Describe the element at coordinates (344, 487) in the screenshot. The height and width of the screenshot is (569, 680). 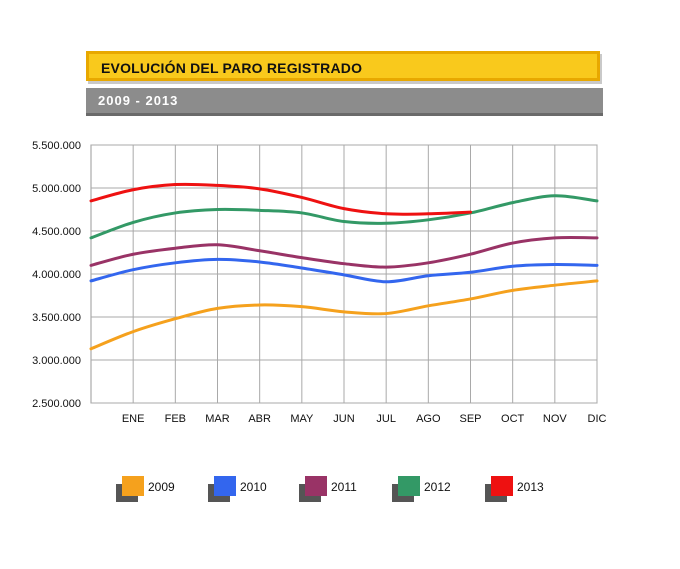
I see `legend-label: 2011` at that location.